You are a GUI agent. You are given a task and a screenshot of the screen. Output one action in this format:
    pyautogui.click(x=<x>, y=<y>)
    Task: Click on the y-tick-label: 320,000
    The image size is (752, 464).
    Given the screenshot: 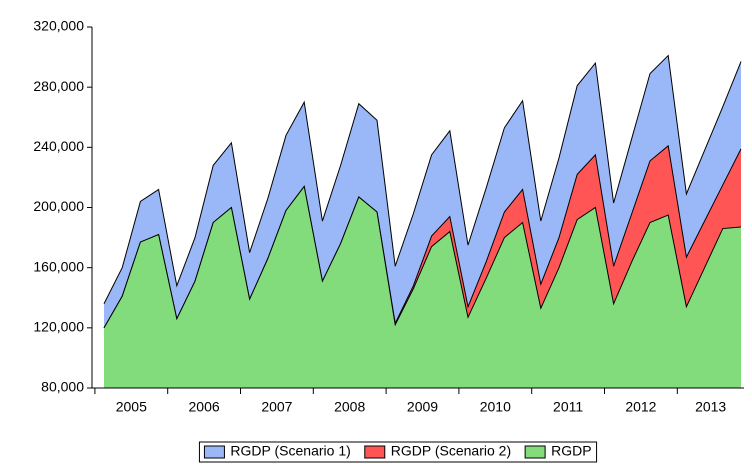 What is the action you would take?
    pyautogui.click(x=58, y=26)
    